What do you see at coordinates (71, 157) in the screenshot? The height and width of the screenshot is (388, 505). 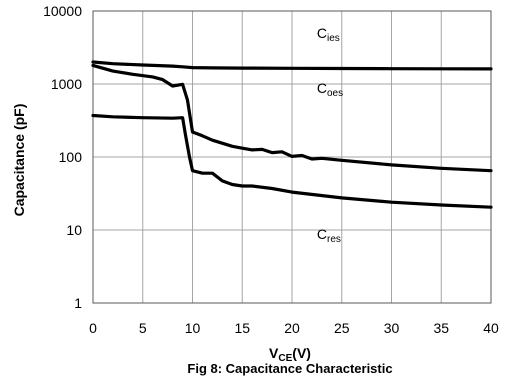 I see `y-tick-label: 100` at bounding box center [71, 157].